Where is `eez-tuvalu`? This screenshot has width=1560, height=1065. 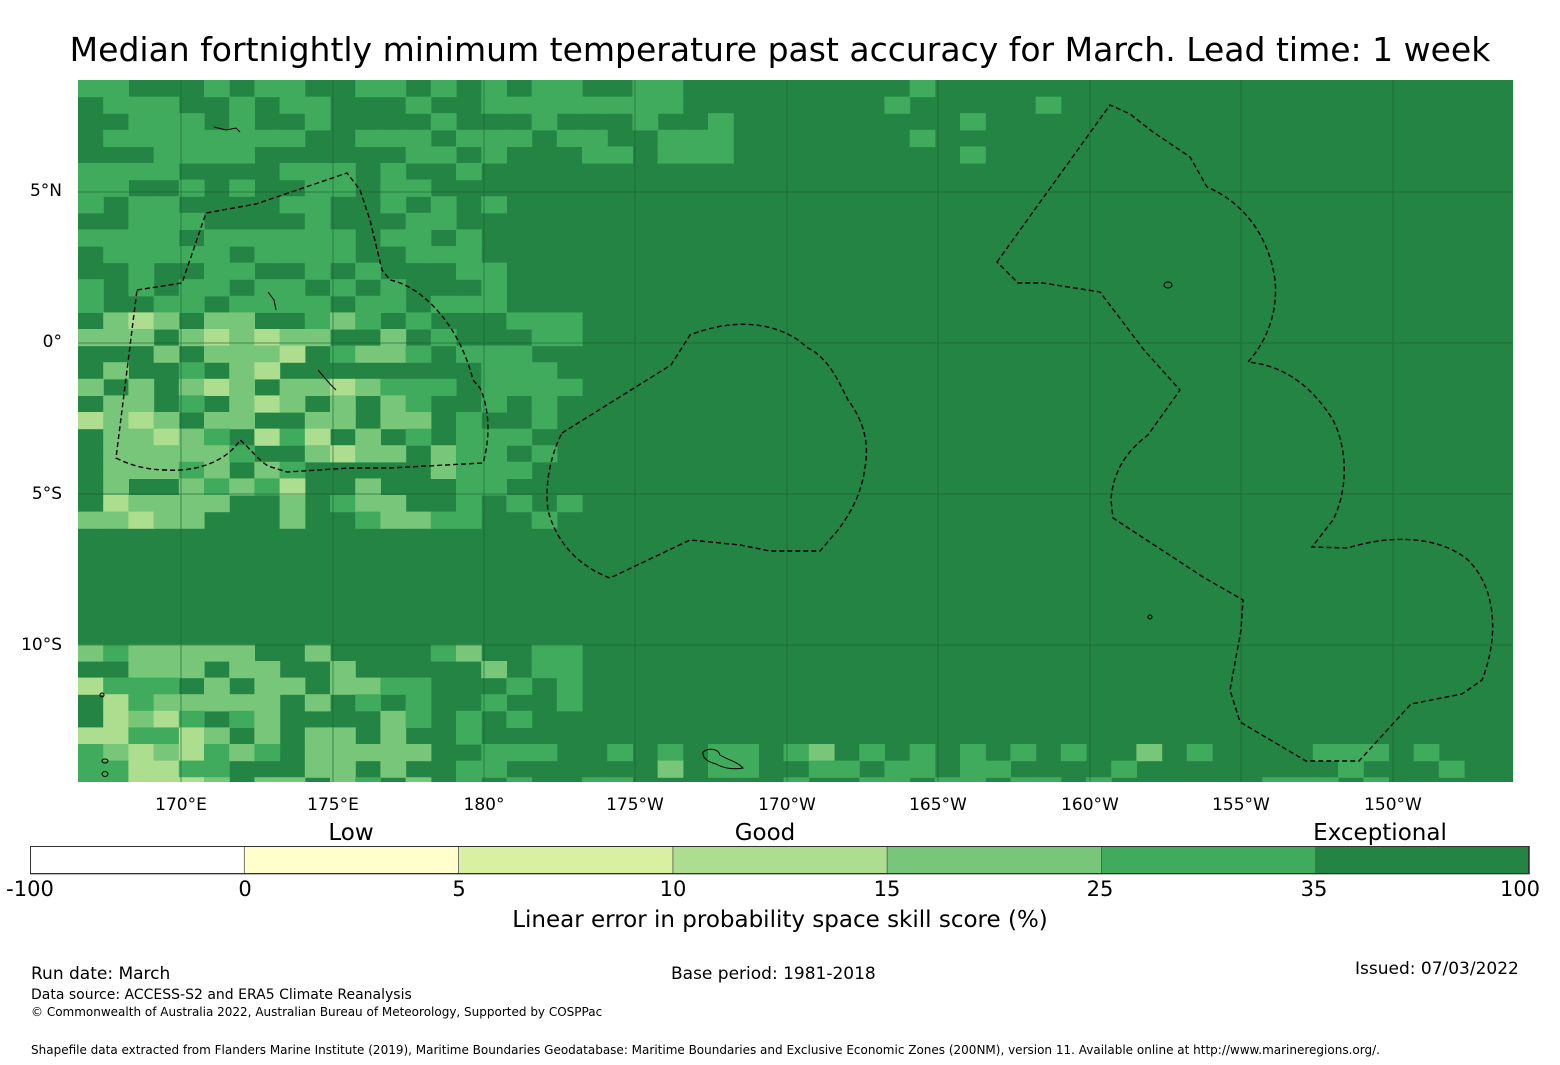
eez-tuvalu is located at coordinates (302, 322).